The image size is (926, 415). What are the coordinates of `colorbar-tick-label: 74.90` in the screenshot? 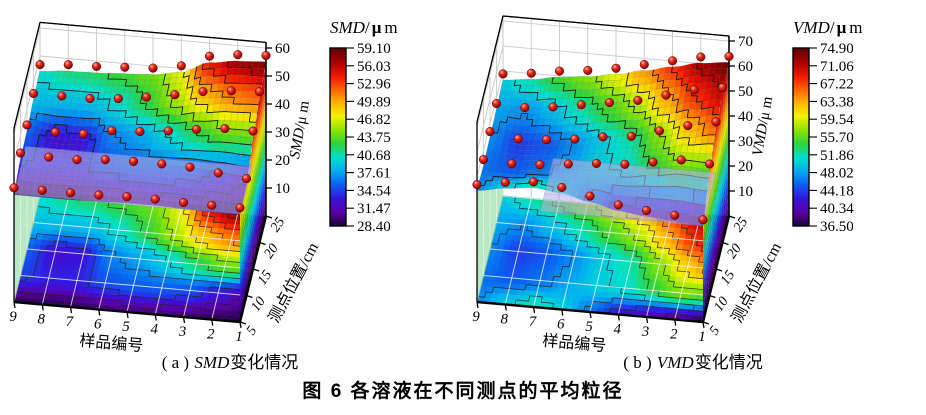 It's located at (837, 49).